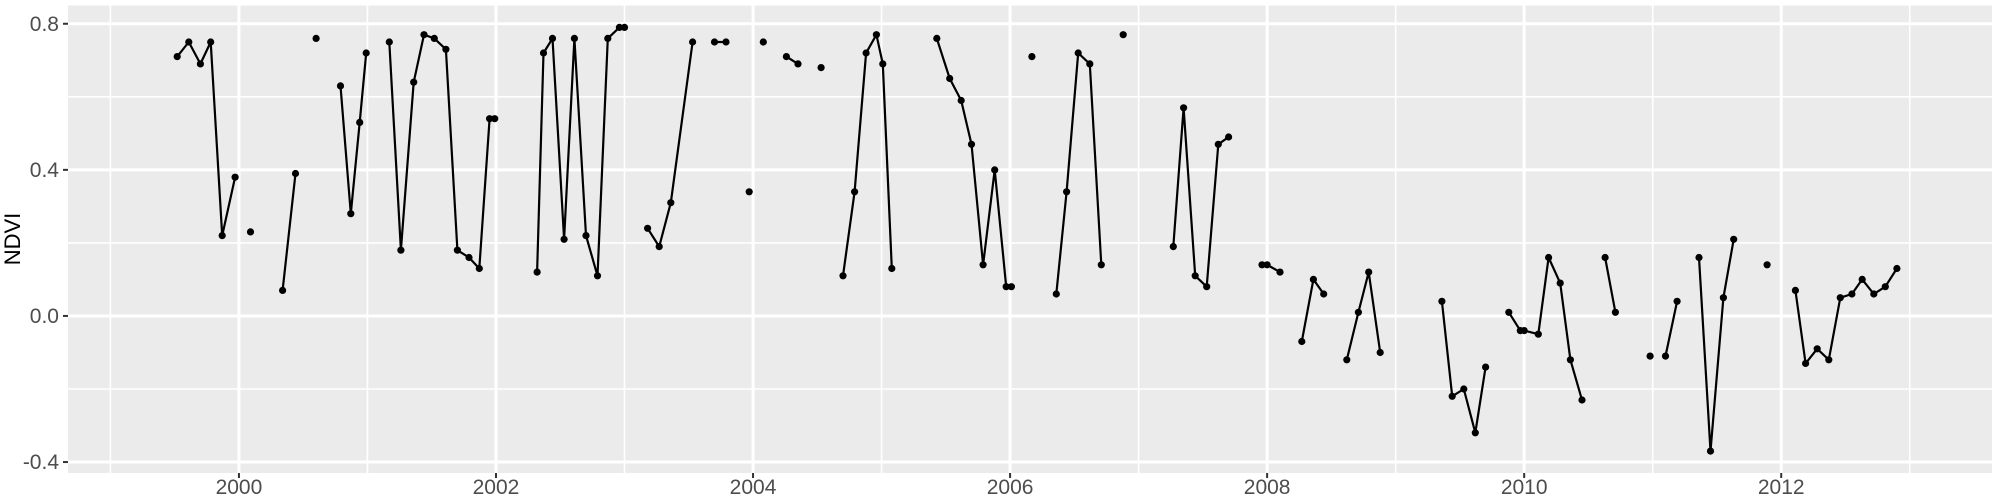  Describe the element at coordinates (753, 487) in the screenshot. I see `x-tick-label: 2004` at that location.